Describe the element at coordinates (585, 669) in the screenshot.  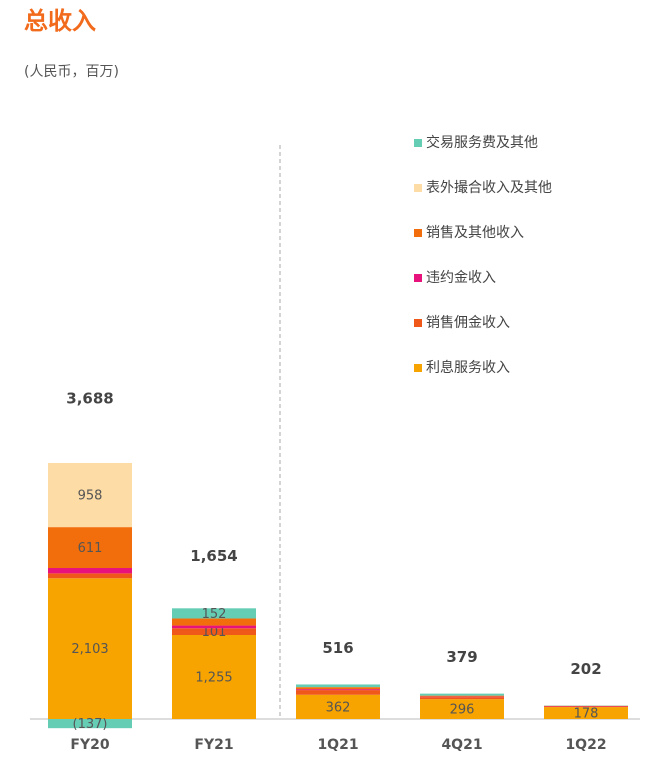
I see `total-label: 202` at that location.